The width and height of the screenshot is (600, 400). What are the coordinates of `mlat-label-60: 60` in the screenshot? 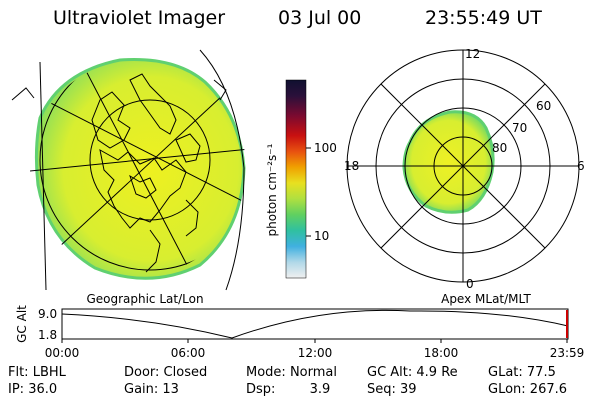 It's located at (543, 106).